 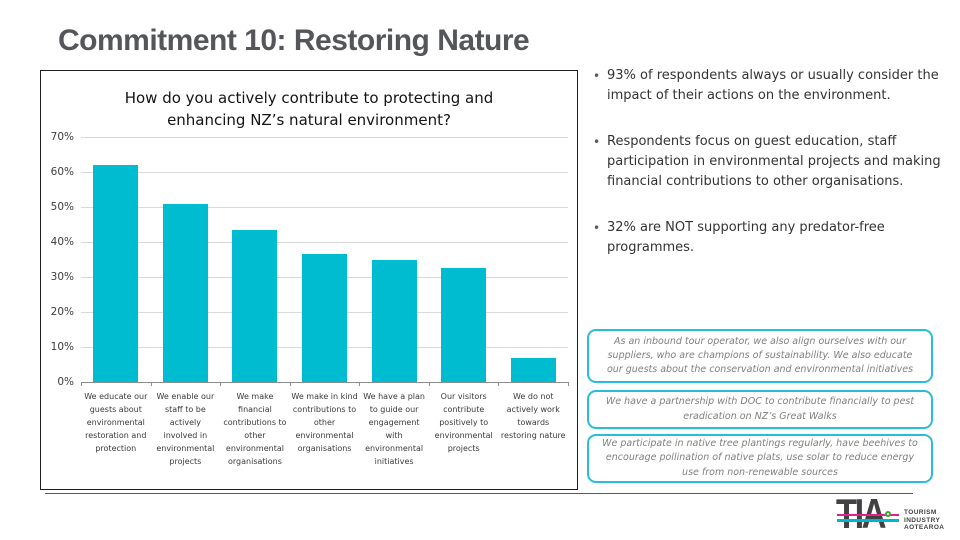 I want to click on logo-cyan-stripe, so click(x=868, y=520).